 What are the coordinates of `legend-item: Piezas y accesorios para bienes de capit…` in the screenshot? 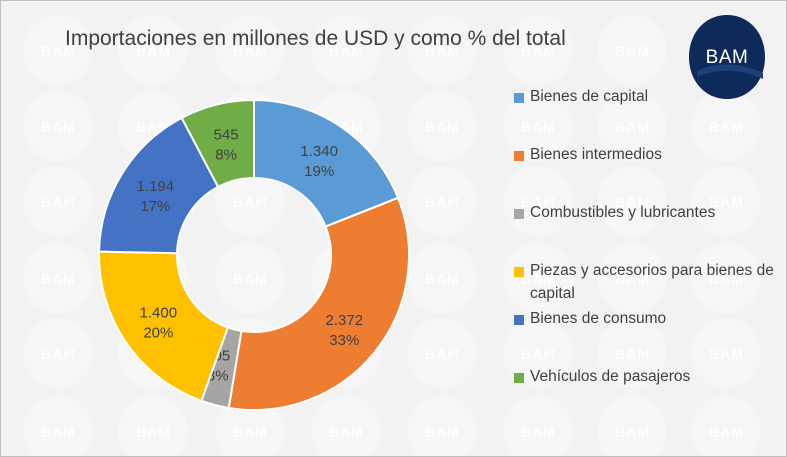 It's located at (647, 282).